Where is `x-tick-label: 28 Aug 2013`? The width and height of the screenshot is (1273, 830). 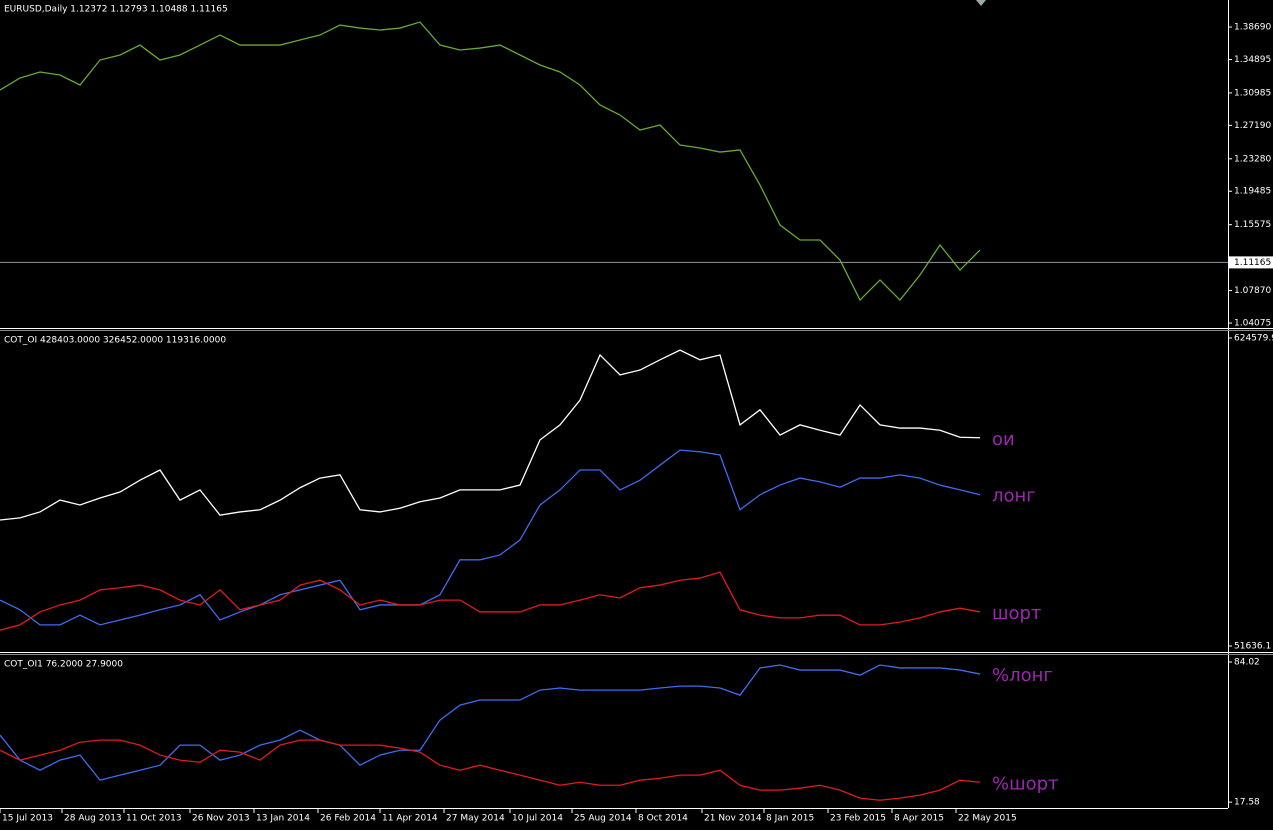
x-tick-label: 28 Aug 2013 is located at coordinates (93, 819).